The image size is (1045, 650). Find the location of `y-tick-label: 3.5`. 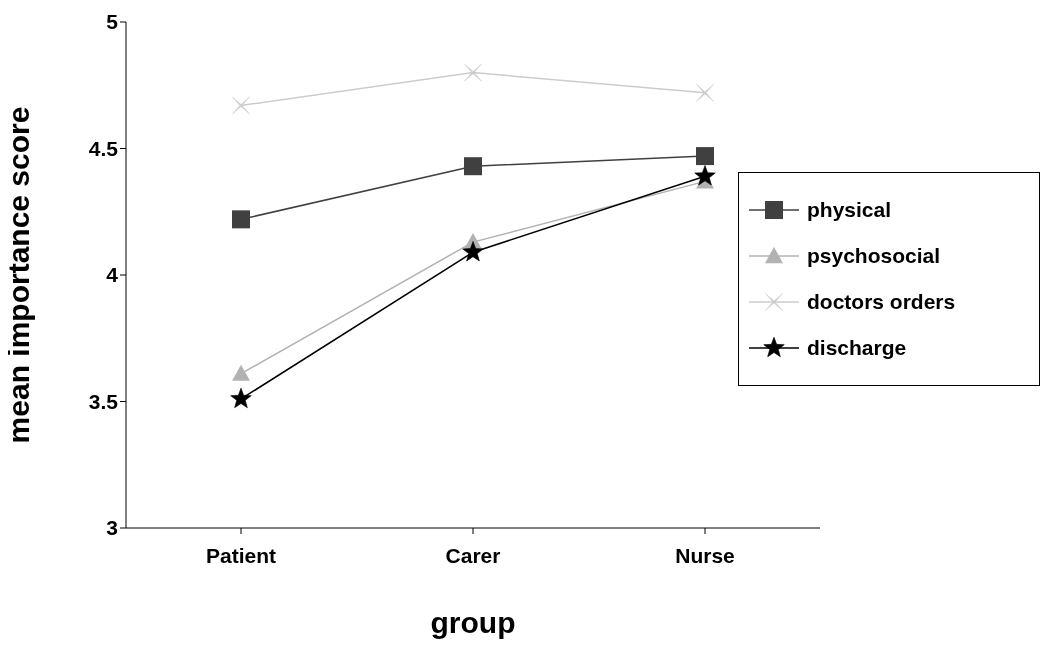

y-tick-label: 3.5 is located at coordinates (103, 401).